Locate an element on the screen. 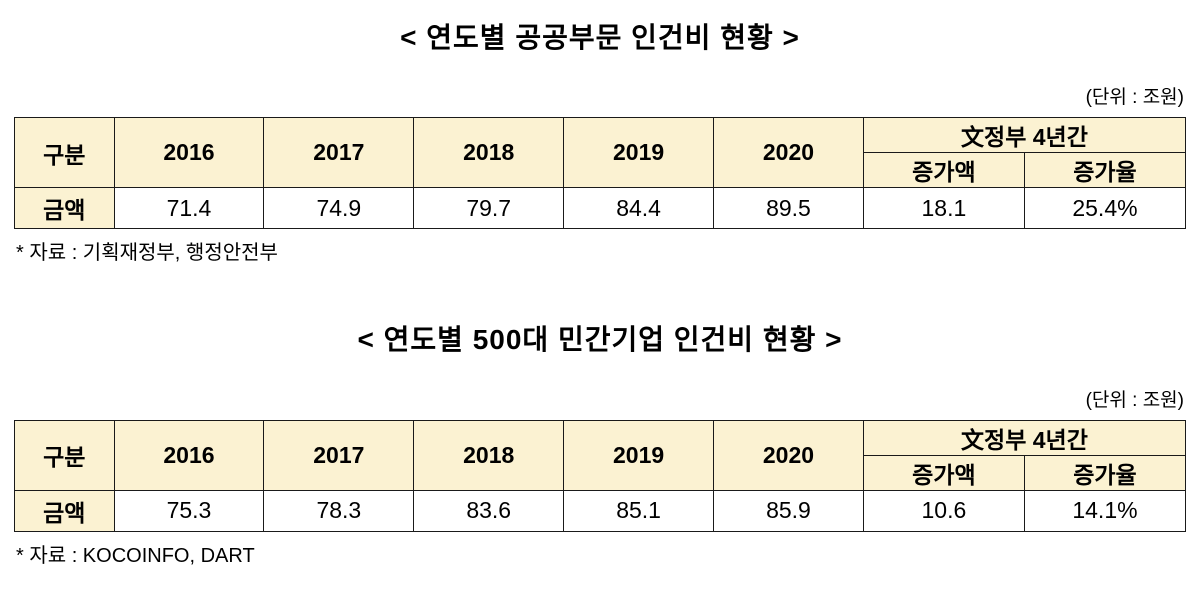 This screenshot has height=598, width=1200. sub-header-row: 증가액 증가율 is located at coordinates (601, 170).